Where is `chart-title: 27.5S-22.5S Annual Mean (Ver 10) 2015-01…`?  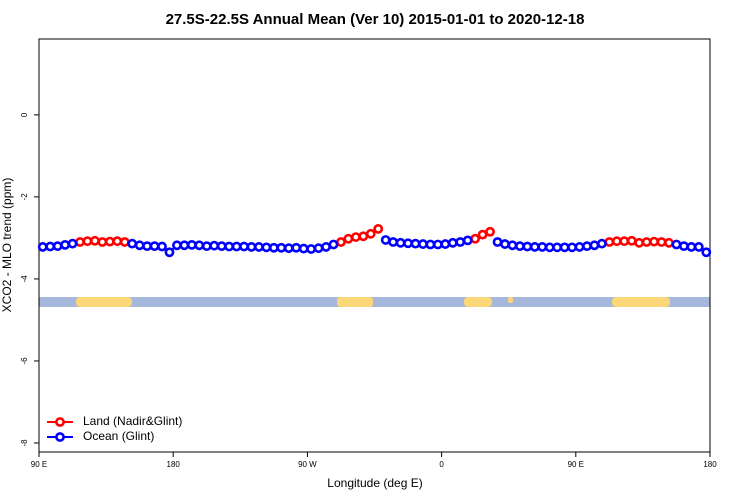
chart-title: 27.5S-22.5S Annual Mean (Ver 10) 2015-01… is located at coordinates (375, 19).